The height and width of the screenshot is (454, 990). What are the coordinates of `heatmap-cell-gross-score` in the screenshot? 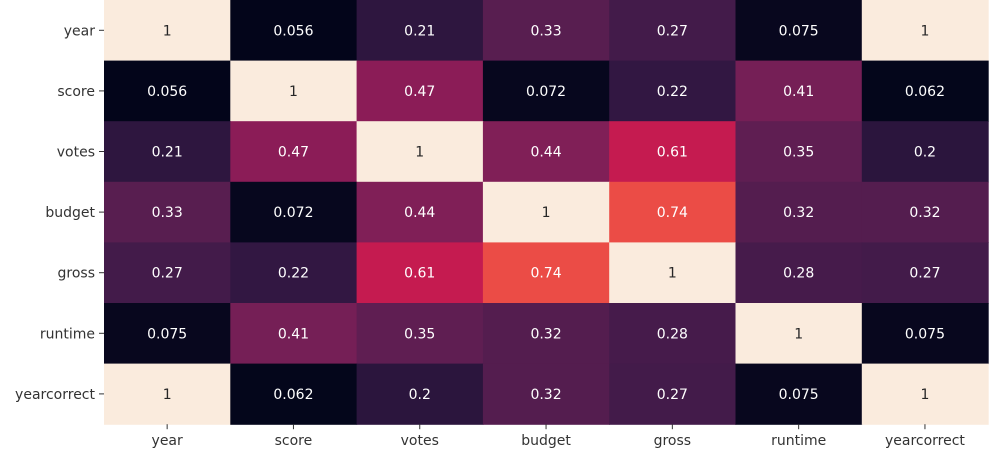 It's located at (294, 273).